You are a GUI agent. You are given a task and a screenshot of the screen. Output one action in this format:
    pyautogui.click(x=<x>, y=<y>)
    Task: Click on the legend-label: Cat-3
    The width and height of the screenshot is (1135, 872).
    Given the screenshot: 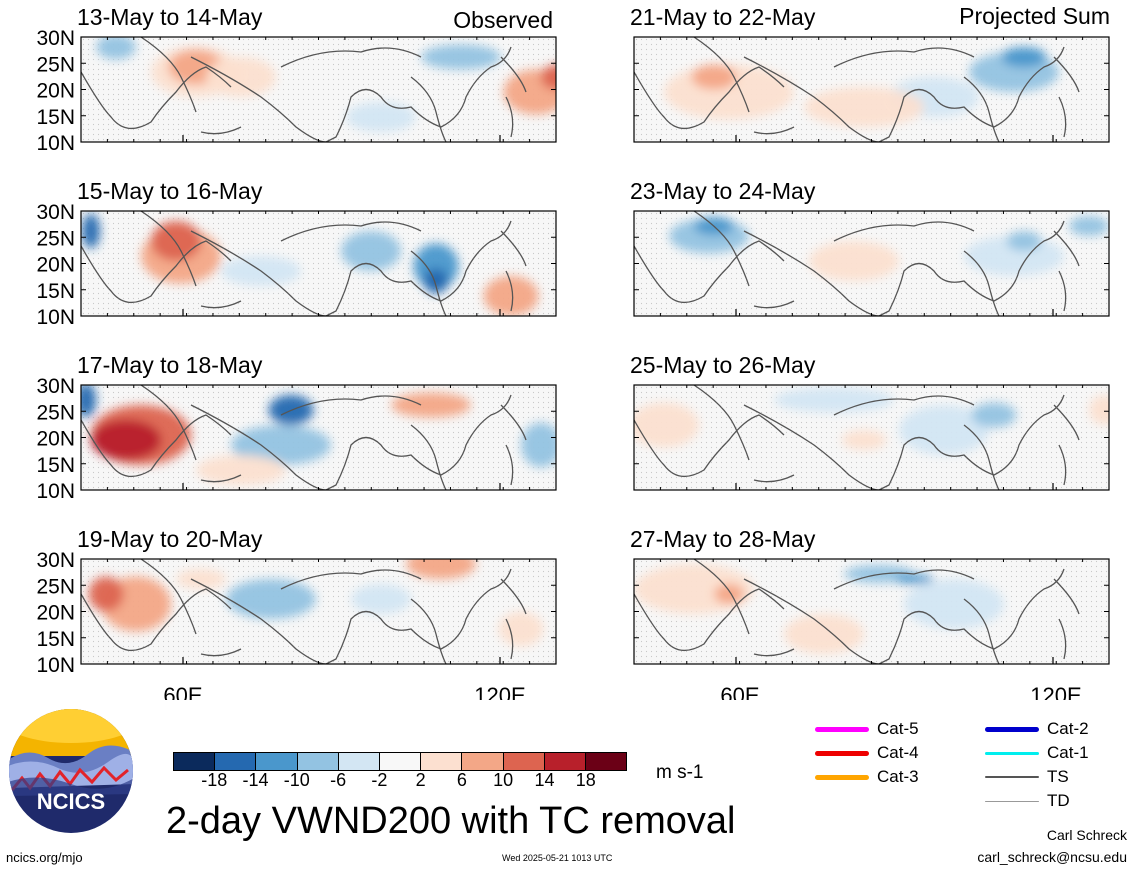 What is the action you would take?
    pyautogui.click(x=898, y=776)
    